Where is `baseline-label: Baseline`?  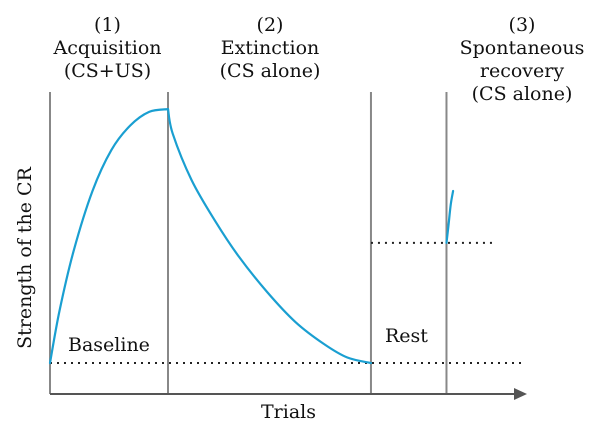
baseline-label: Baseline is located at coordinates (109, 345).